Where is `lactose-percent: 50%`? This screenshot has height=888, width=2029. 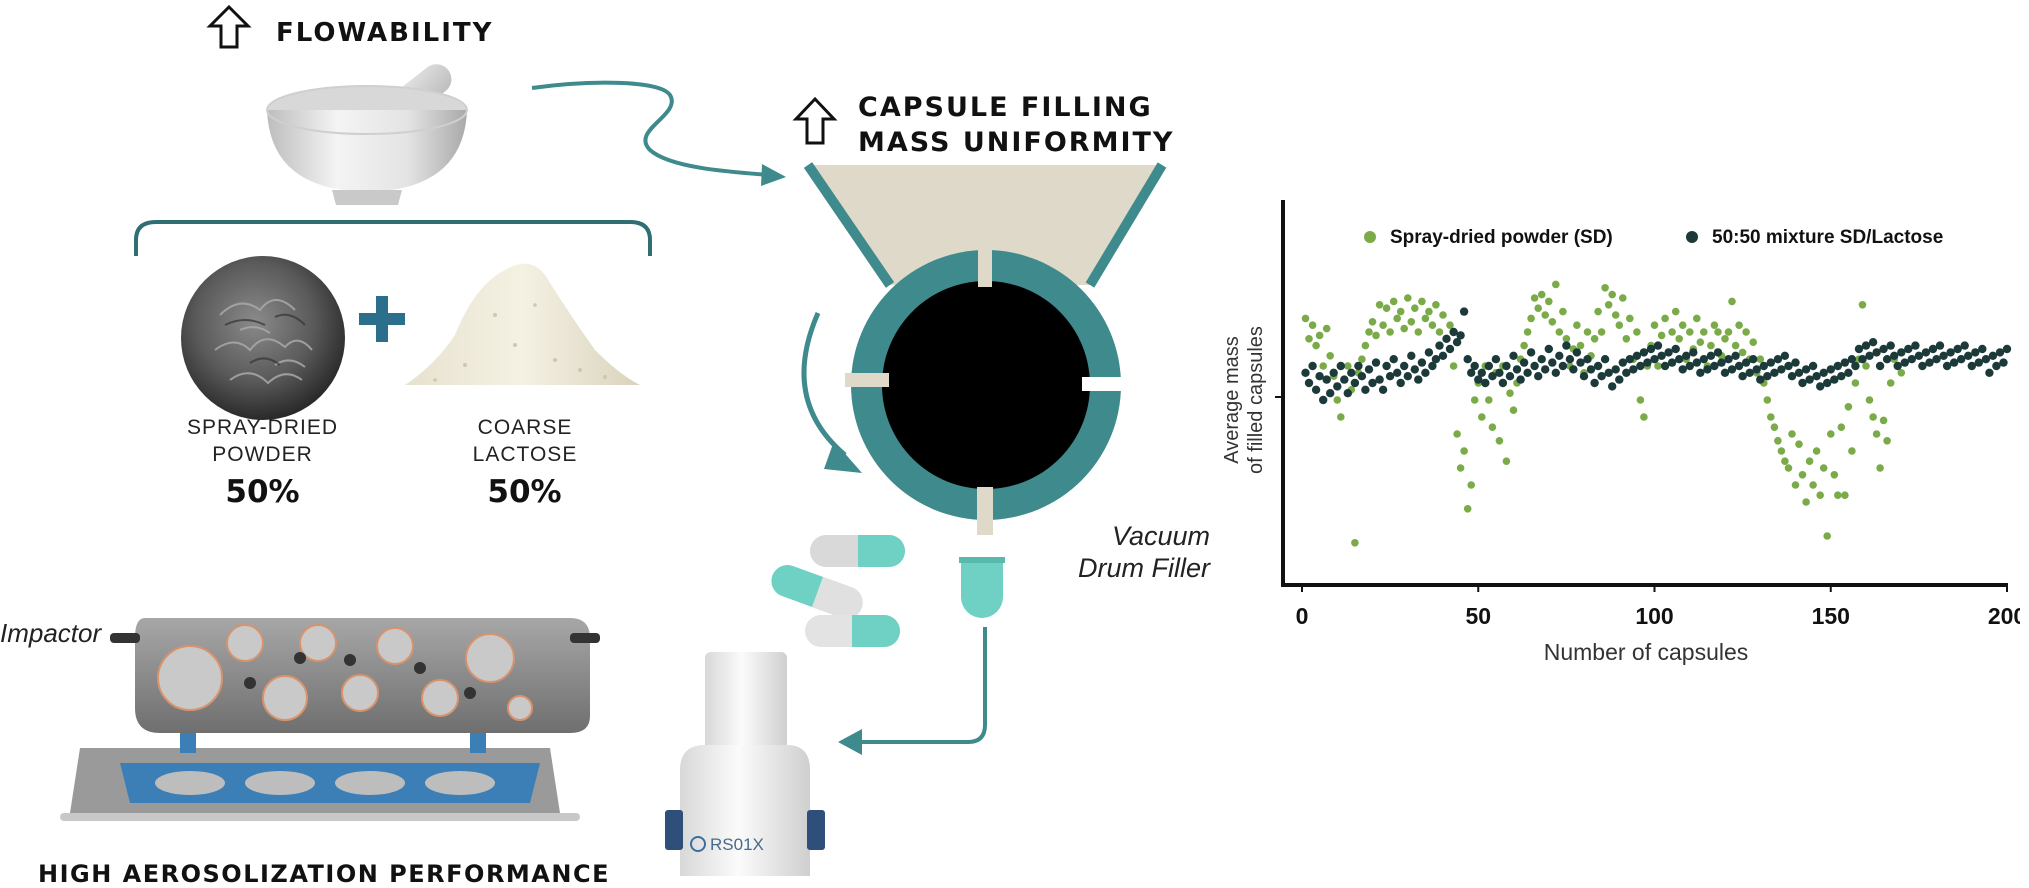
lactose-percent: 50% is located at coordinates (524, 492).